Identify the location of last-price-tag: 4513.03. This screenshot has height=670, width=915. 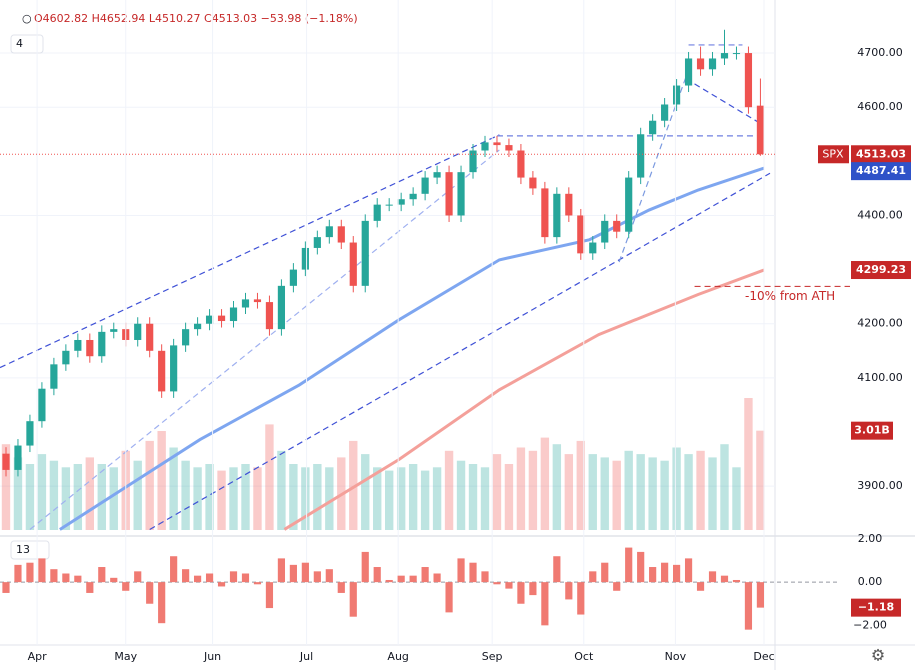
(881, 153).